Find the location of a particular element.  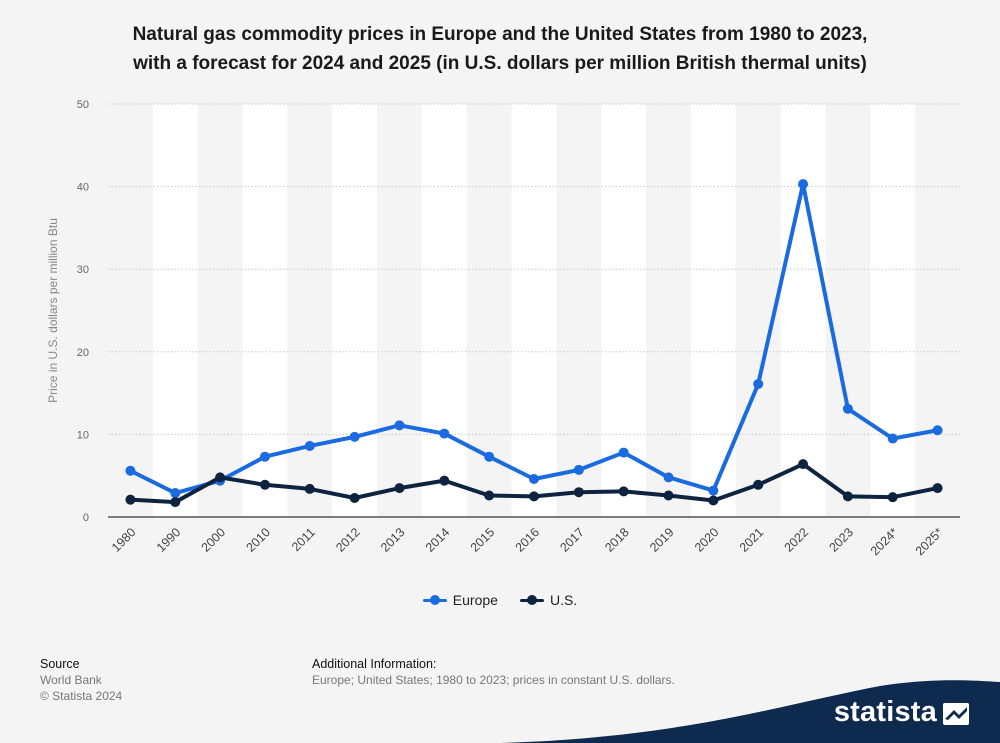

y-tick-label: 40 is located at coordinates (83, 188).